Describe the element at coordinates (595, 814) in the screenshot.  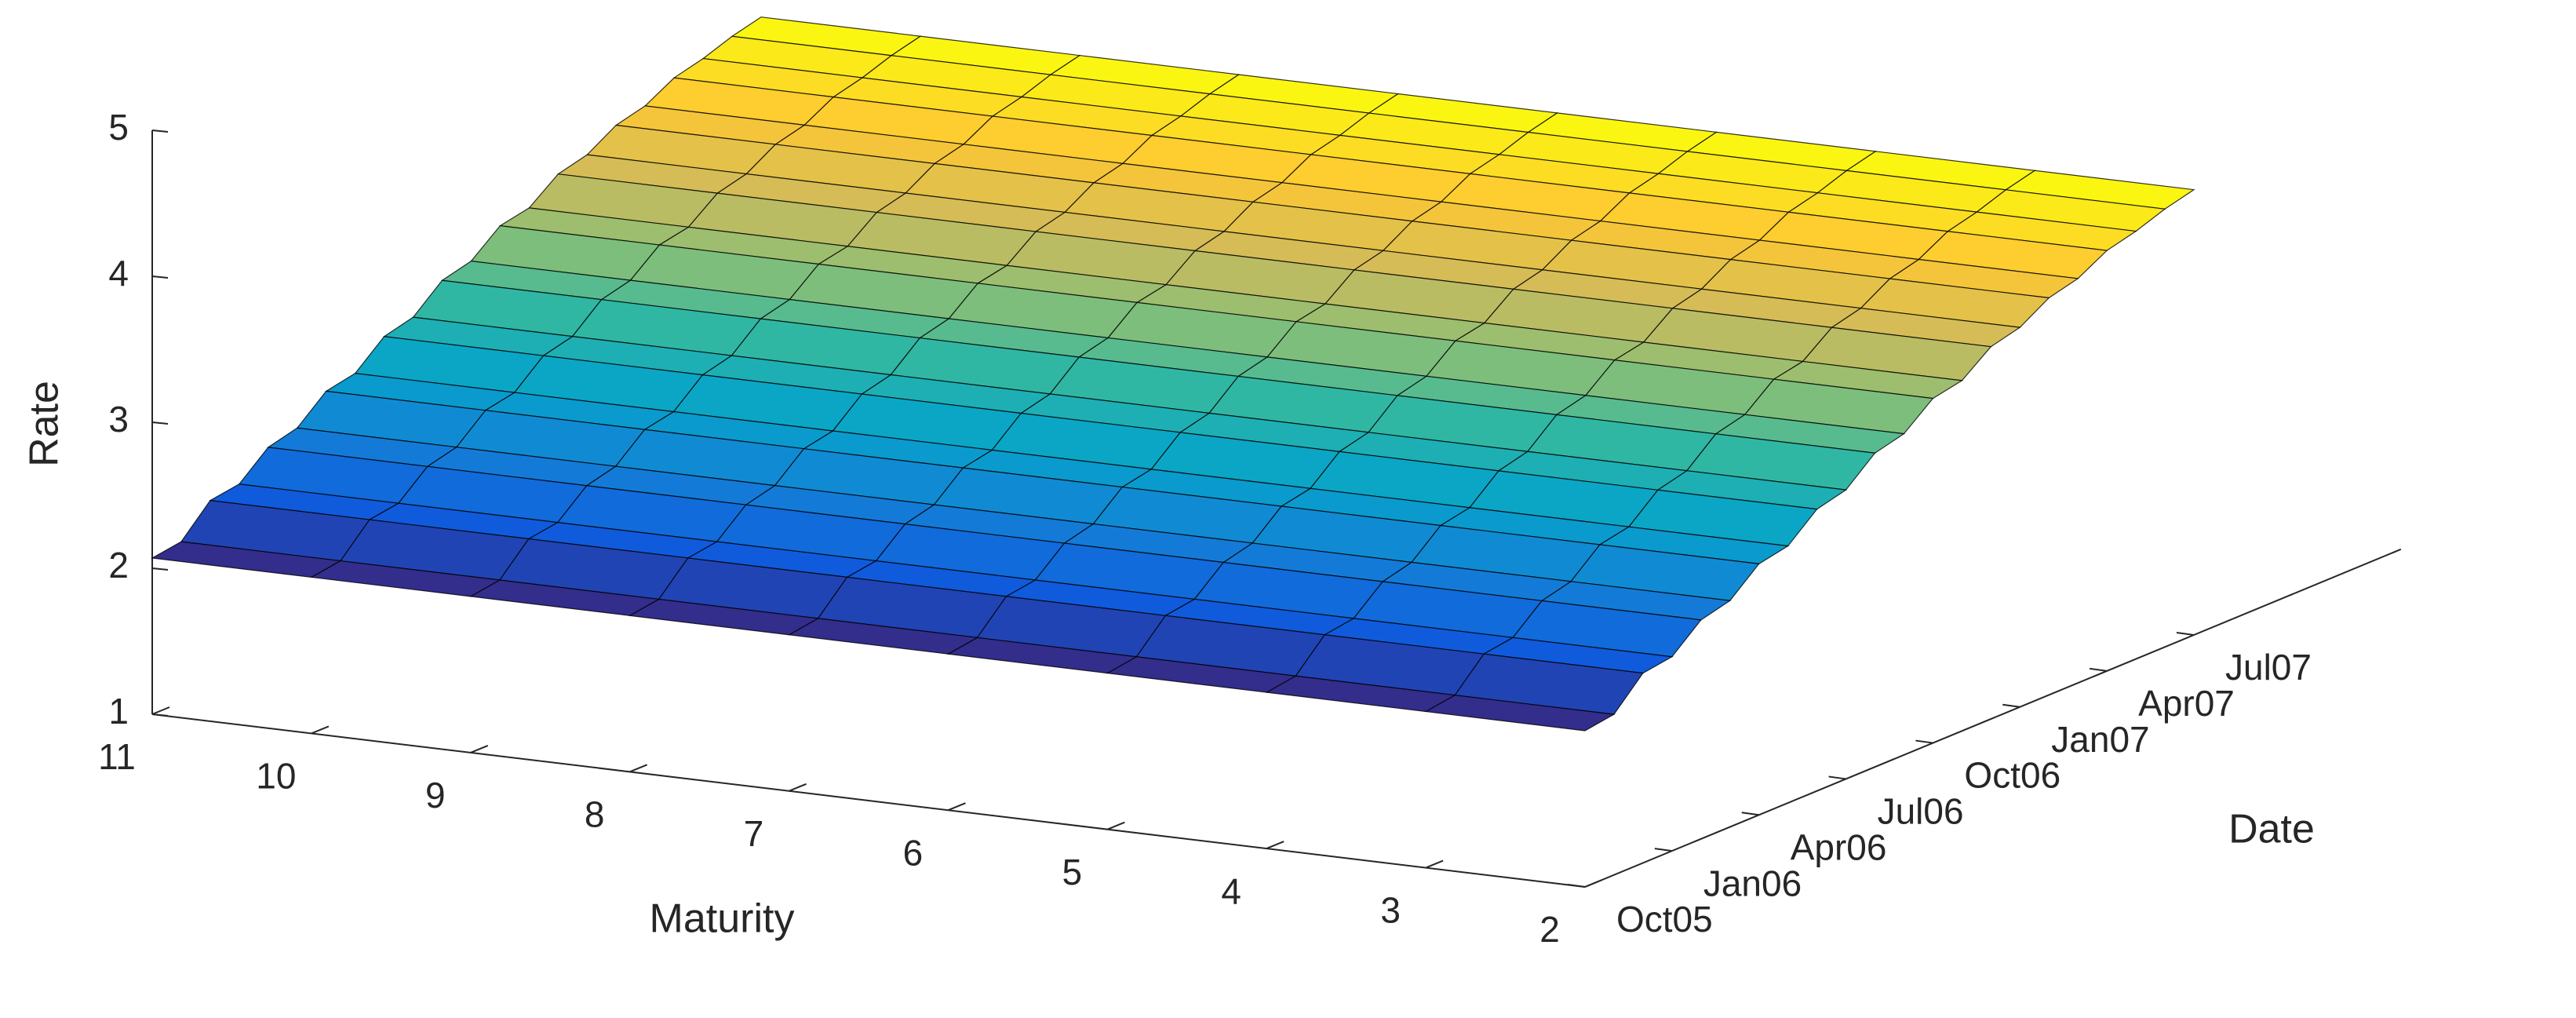
I see `x-tick-label: 8` at that location.